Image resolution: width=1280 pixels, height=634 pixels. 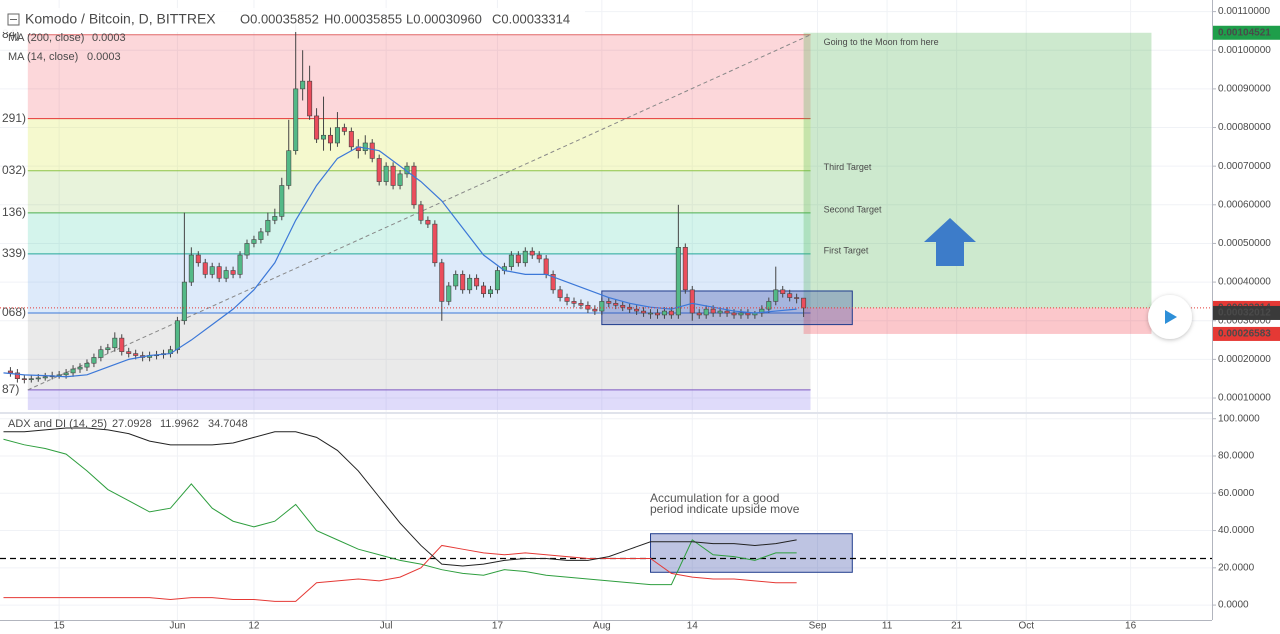 I want to click on indicator-value: 11.9962, so click(x=179, y=424).